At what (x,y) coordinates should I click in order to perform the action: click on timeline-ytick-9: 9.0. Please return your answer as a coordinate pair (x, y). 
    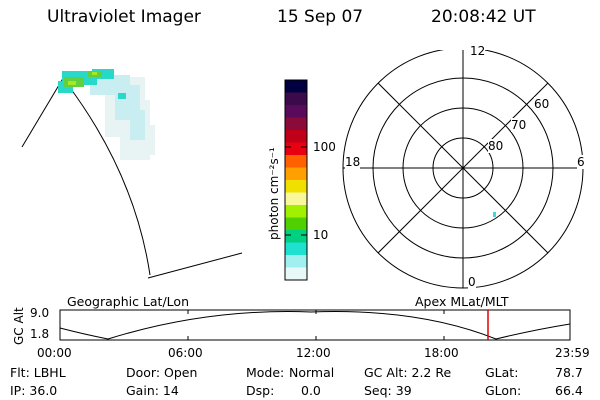
    Looking at the image, I should click on (40, 313).